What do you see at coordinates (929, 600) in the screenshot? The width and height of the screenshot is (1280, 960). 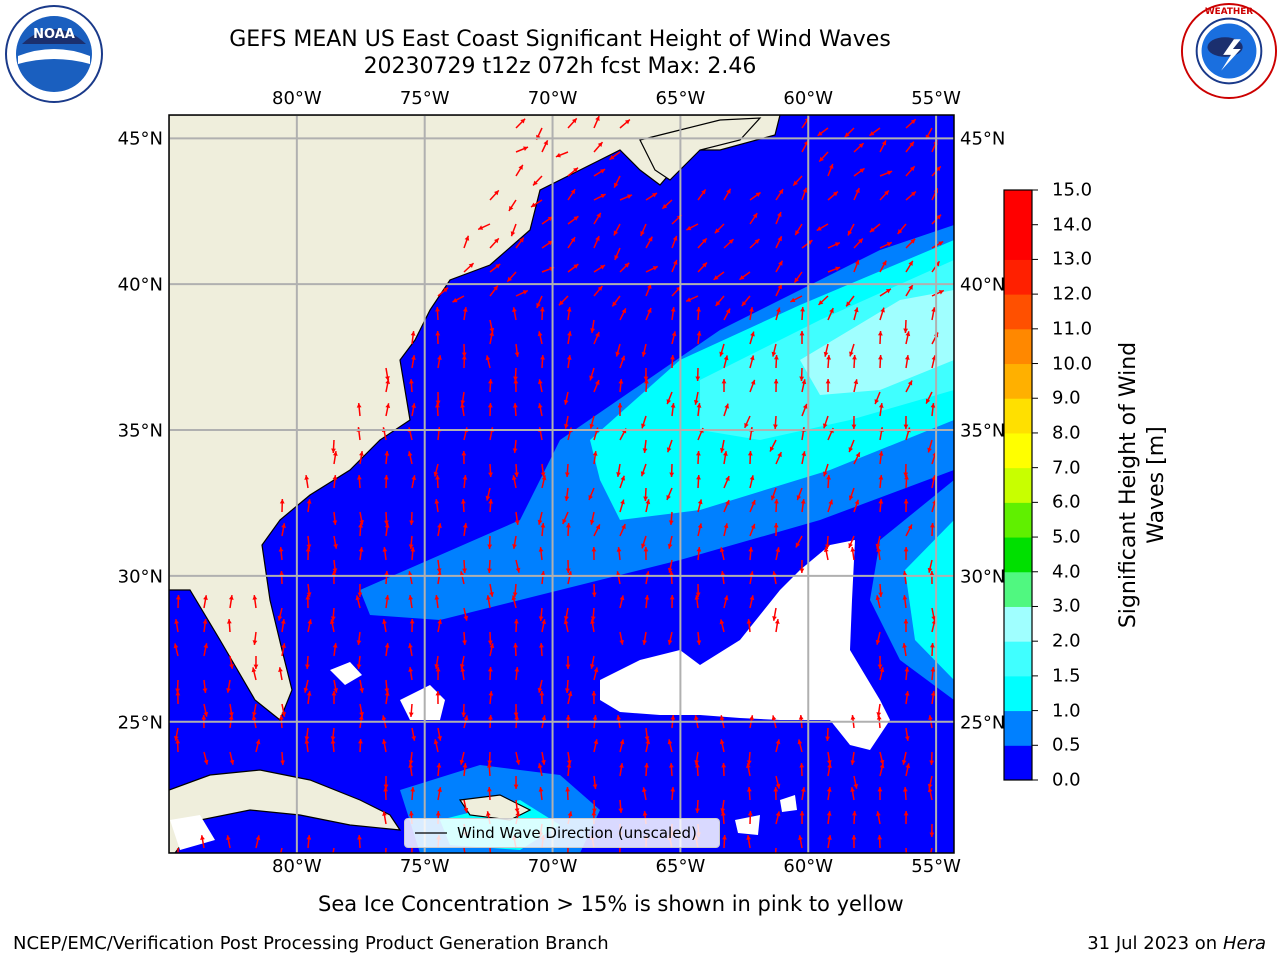 I see `wave-band-1.0-se` at bounding box center [929, 600].